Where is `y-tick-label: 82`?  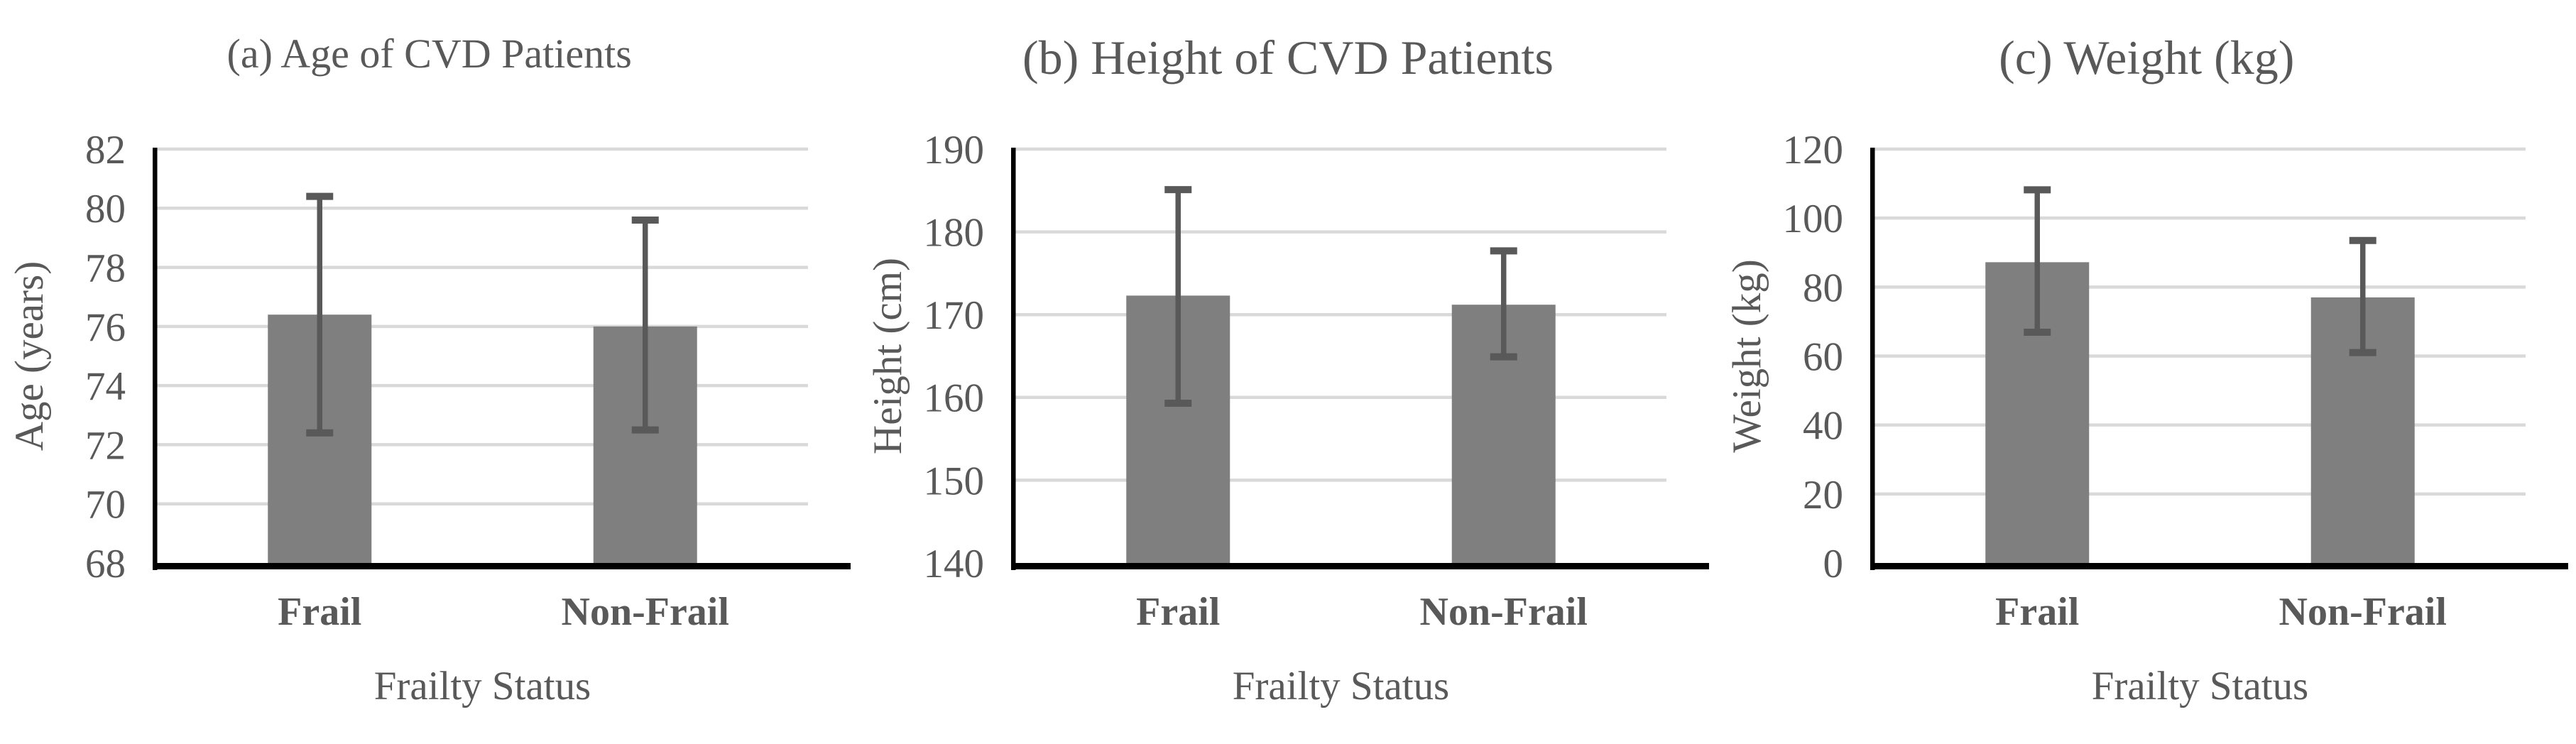 y-tick-label: 82 is located at coordinates (105, 150).